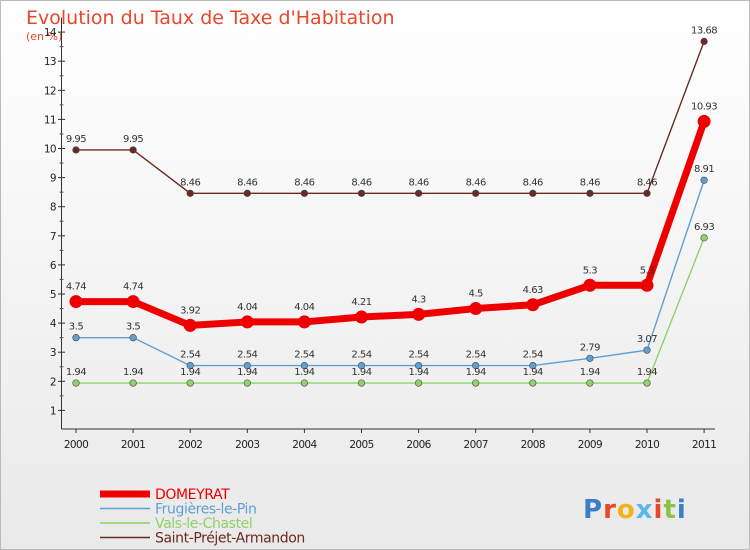 The width and height of the screenshot is (750, 550). I want to click on legend-label: Frugières-le-Pin, so click(206, 510).